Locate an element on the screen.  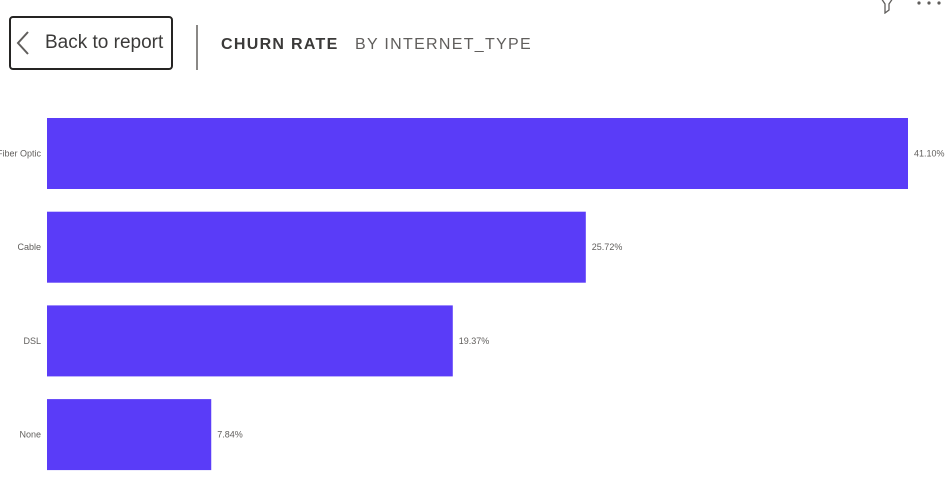
back-to-report-button: Back to report is located at coordinates (91, 43).